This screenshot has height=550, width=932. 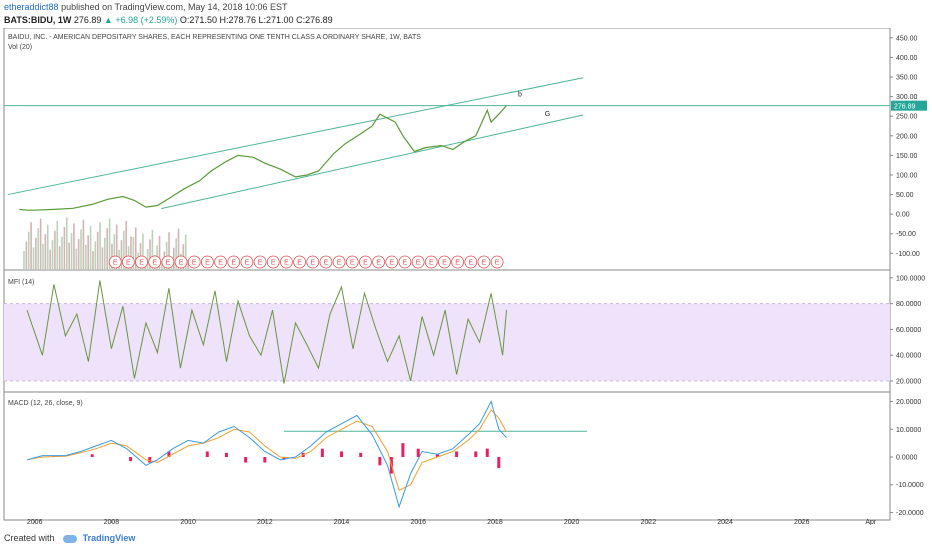 I want to click on price-axis-tick-label: 150.00, so click(x=907, y=156).